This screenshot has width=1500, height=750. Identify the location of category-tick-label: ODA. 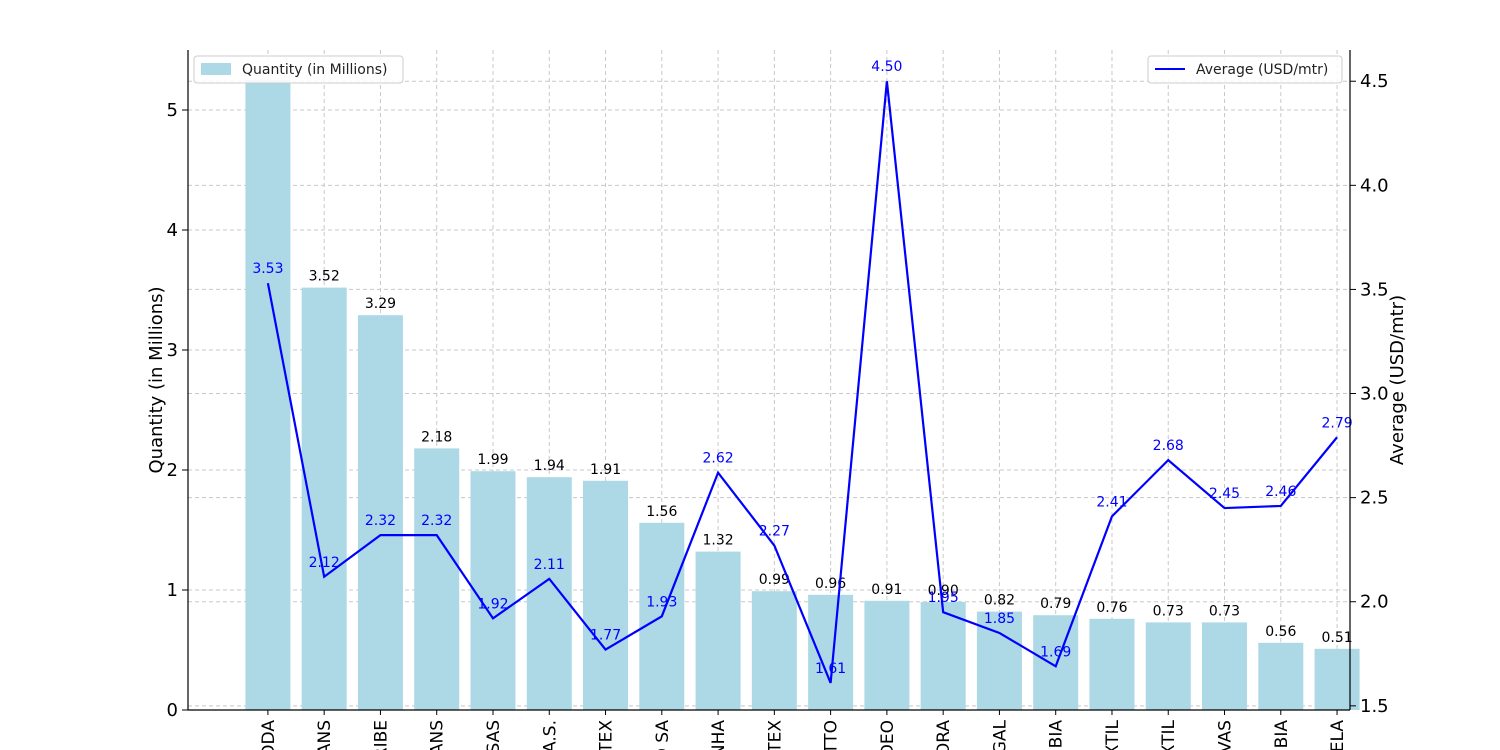
(269, 735).